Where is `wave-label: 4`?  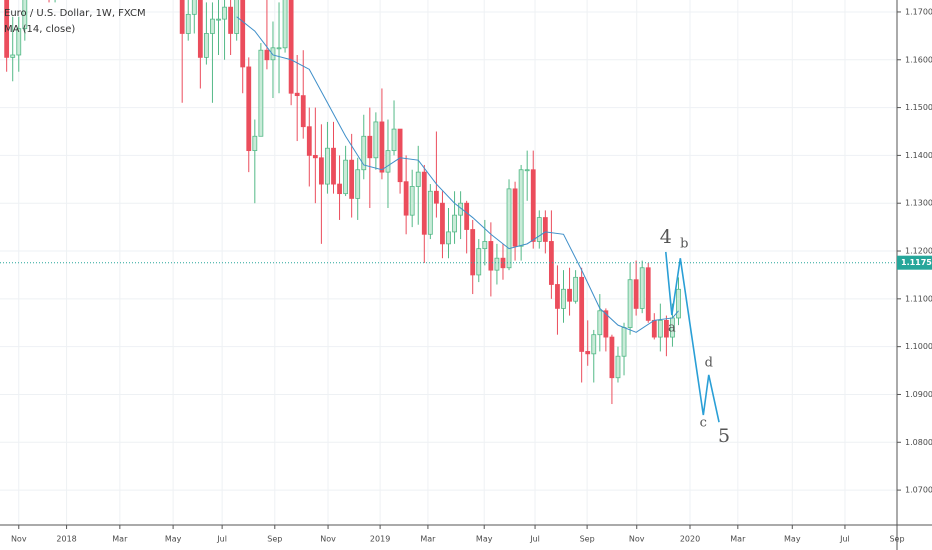 wave-label: 4 is located at coordinates (666, 237).